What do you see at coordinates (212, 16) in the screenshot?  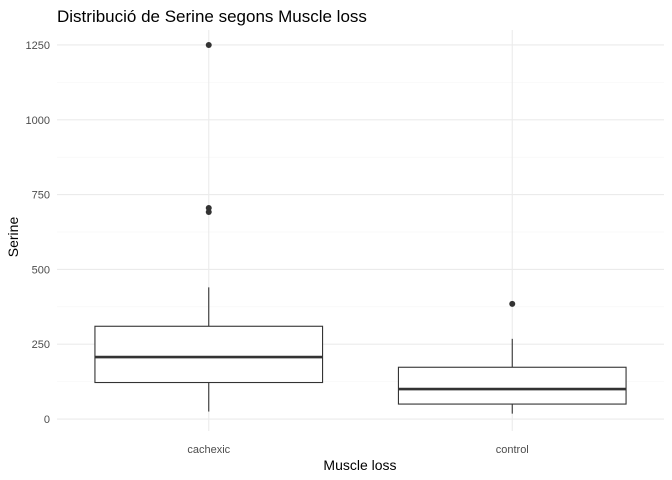 I see `chart-title: Distribució de Serine segons Muscle loss` at bounding box center [212, 16].